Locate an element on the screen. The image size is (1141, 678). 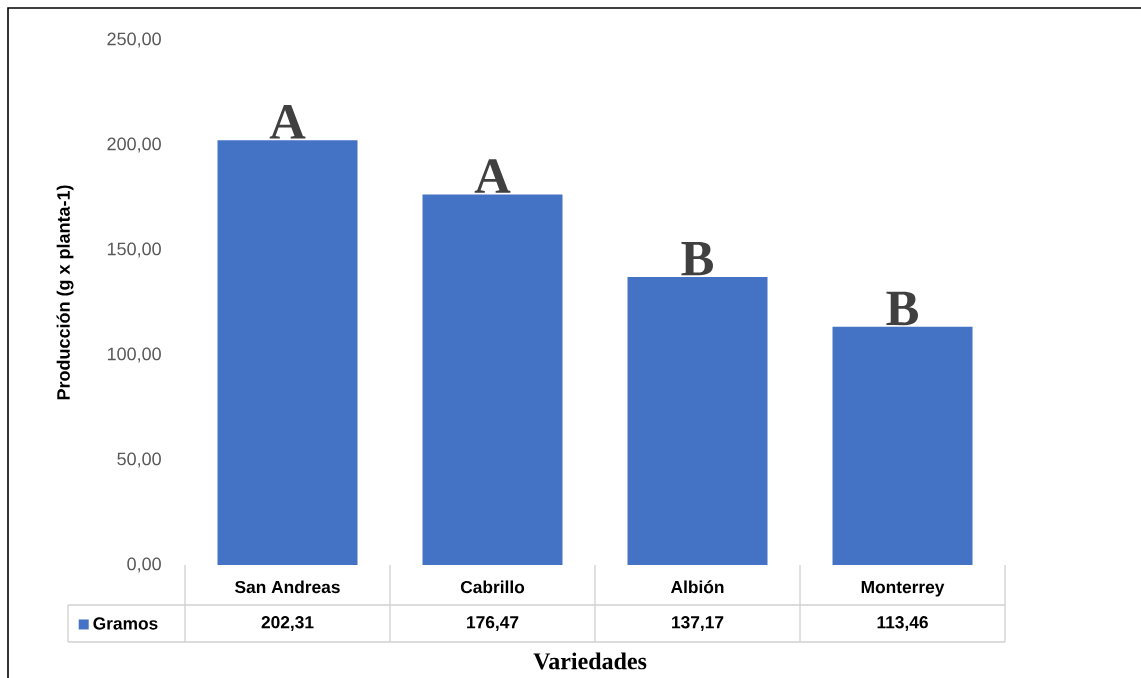
data-label: 113,46 is located at coordinates (902, 623).